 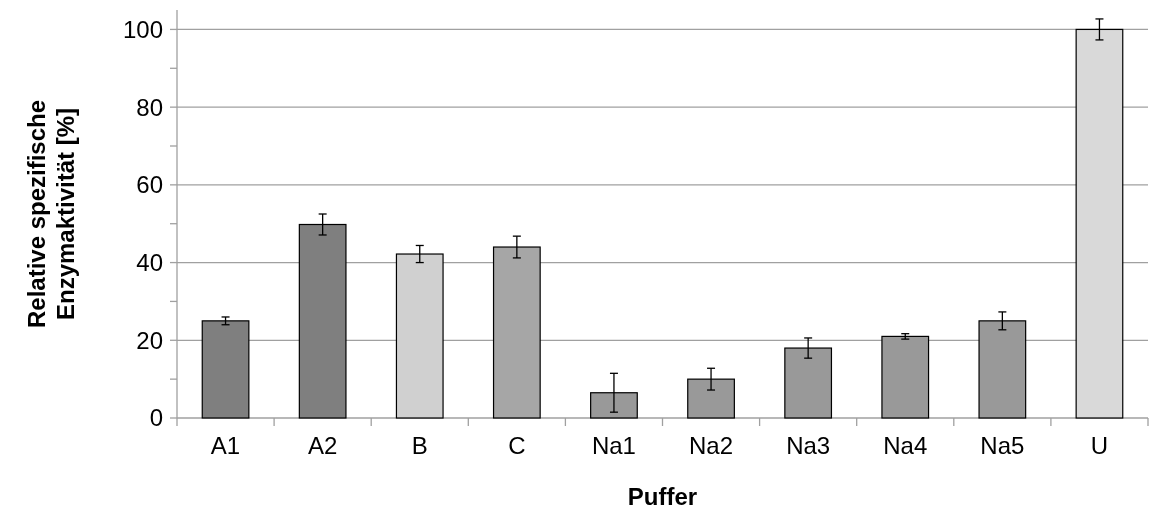 What do you see at coordinates (156, 418) in the screenshot?
I see `y-tick-label: 0` at bounding box center [156, 418].